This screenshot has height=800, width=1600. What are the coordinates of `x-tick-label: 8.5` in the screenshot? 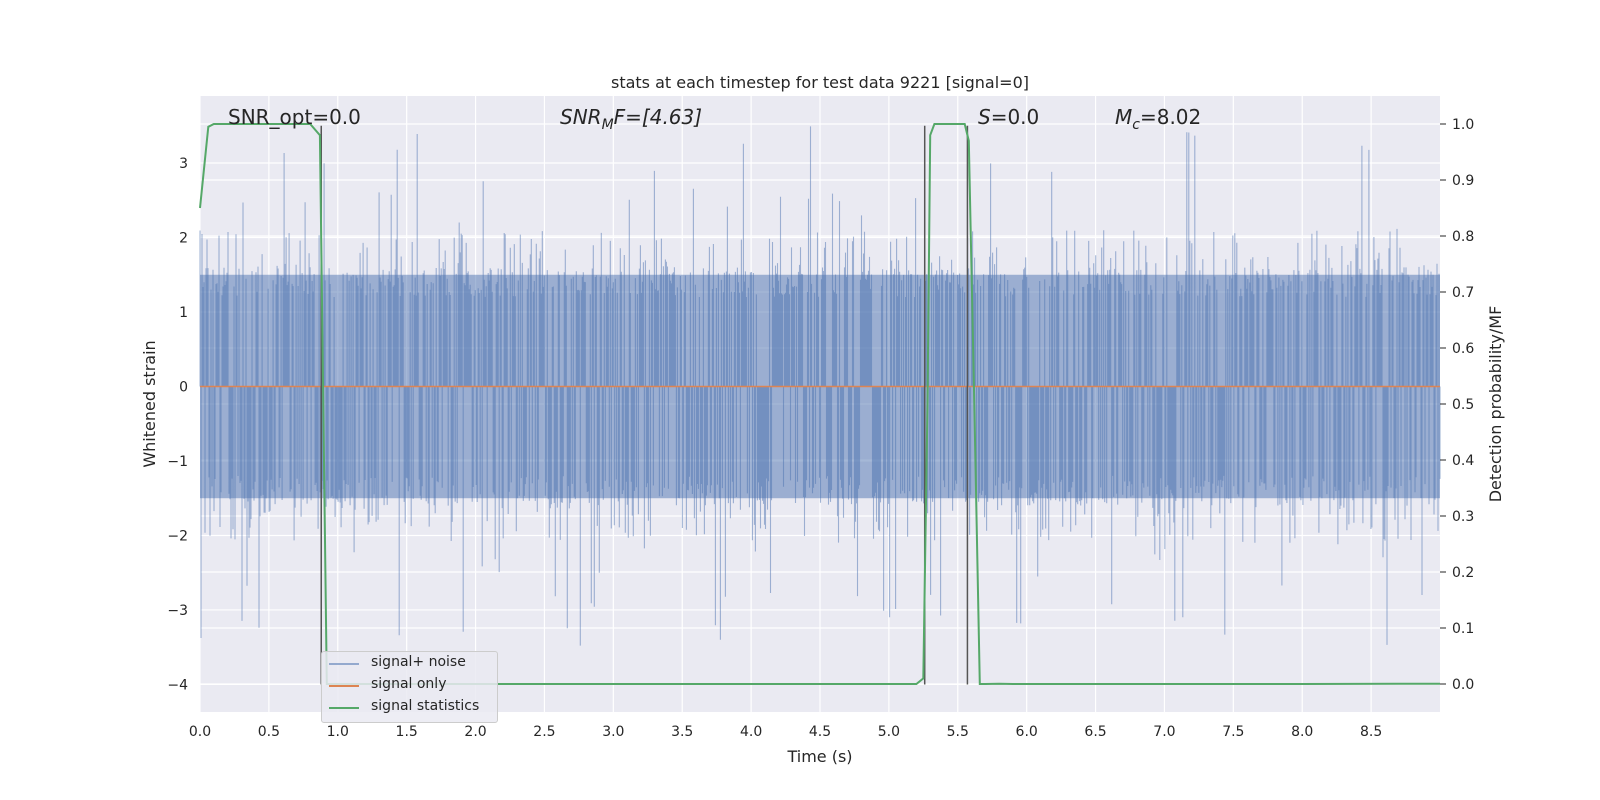 It's located at (1371, 732).